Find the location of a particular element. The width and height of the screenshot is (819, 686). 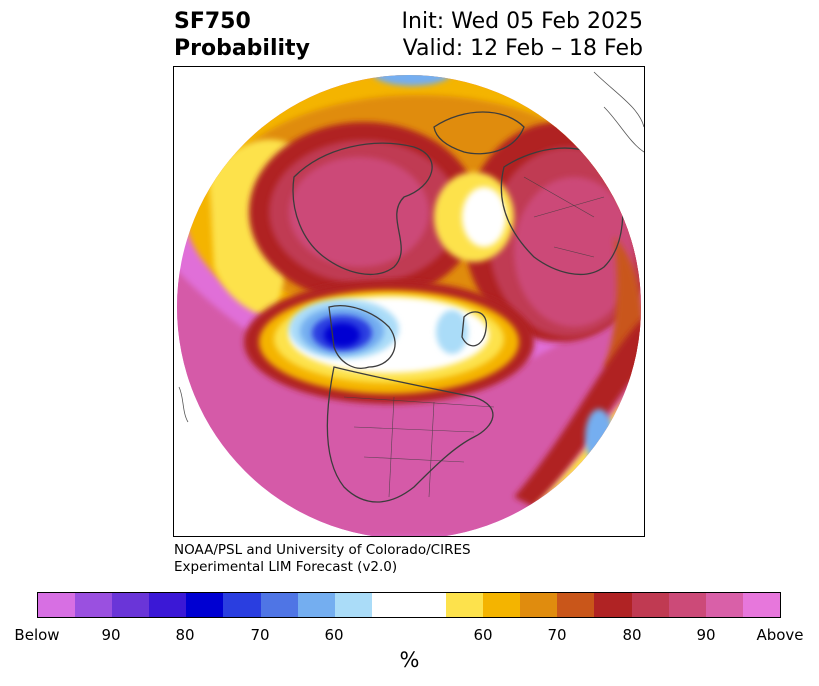

tick-label: Above is located at coordinates (780, 635).